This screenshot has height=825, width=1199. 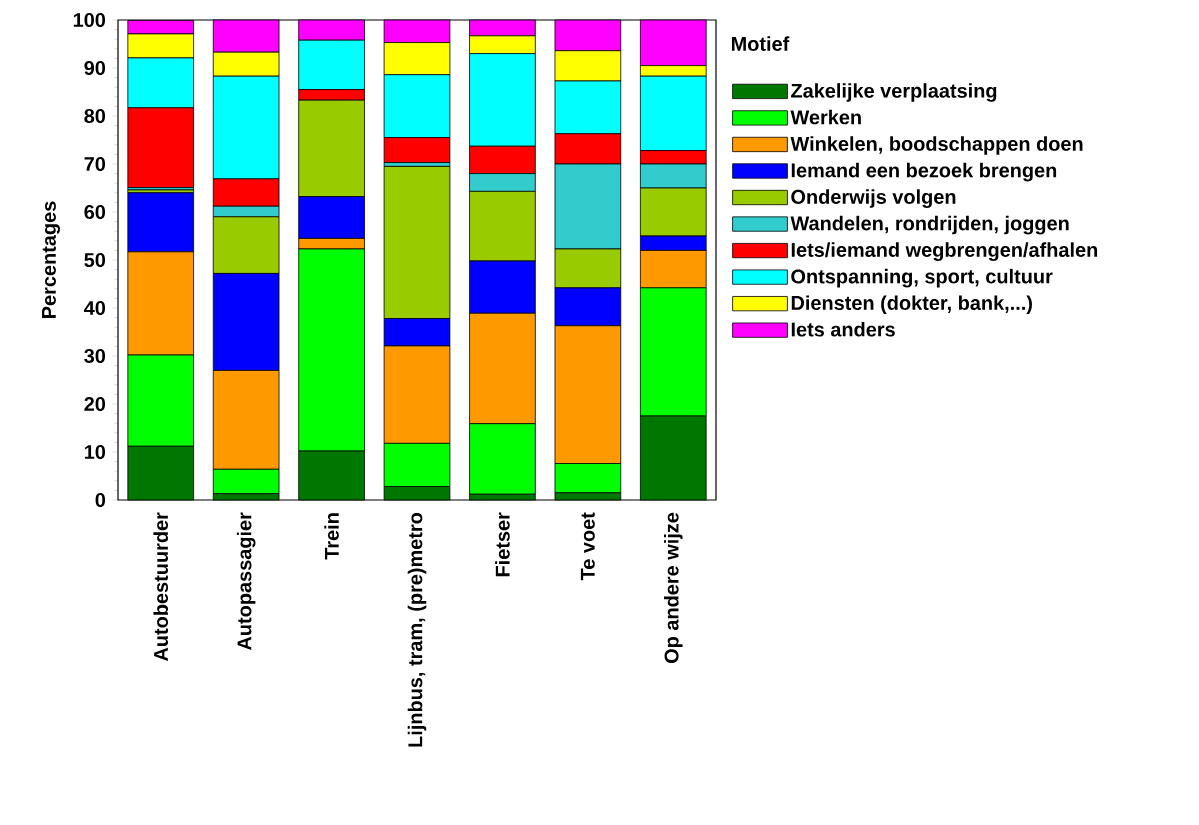 I want to click on legend-label: Onderwijs volgen, so click(x=873, y=198).